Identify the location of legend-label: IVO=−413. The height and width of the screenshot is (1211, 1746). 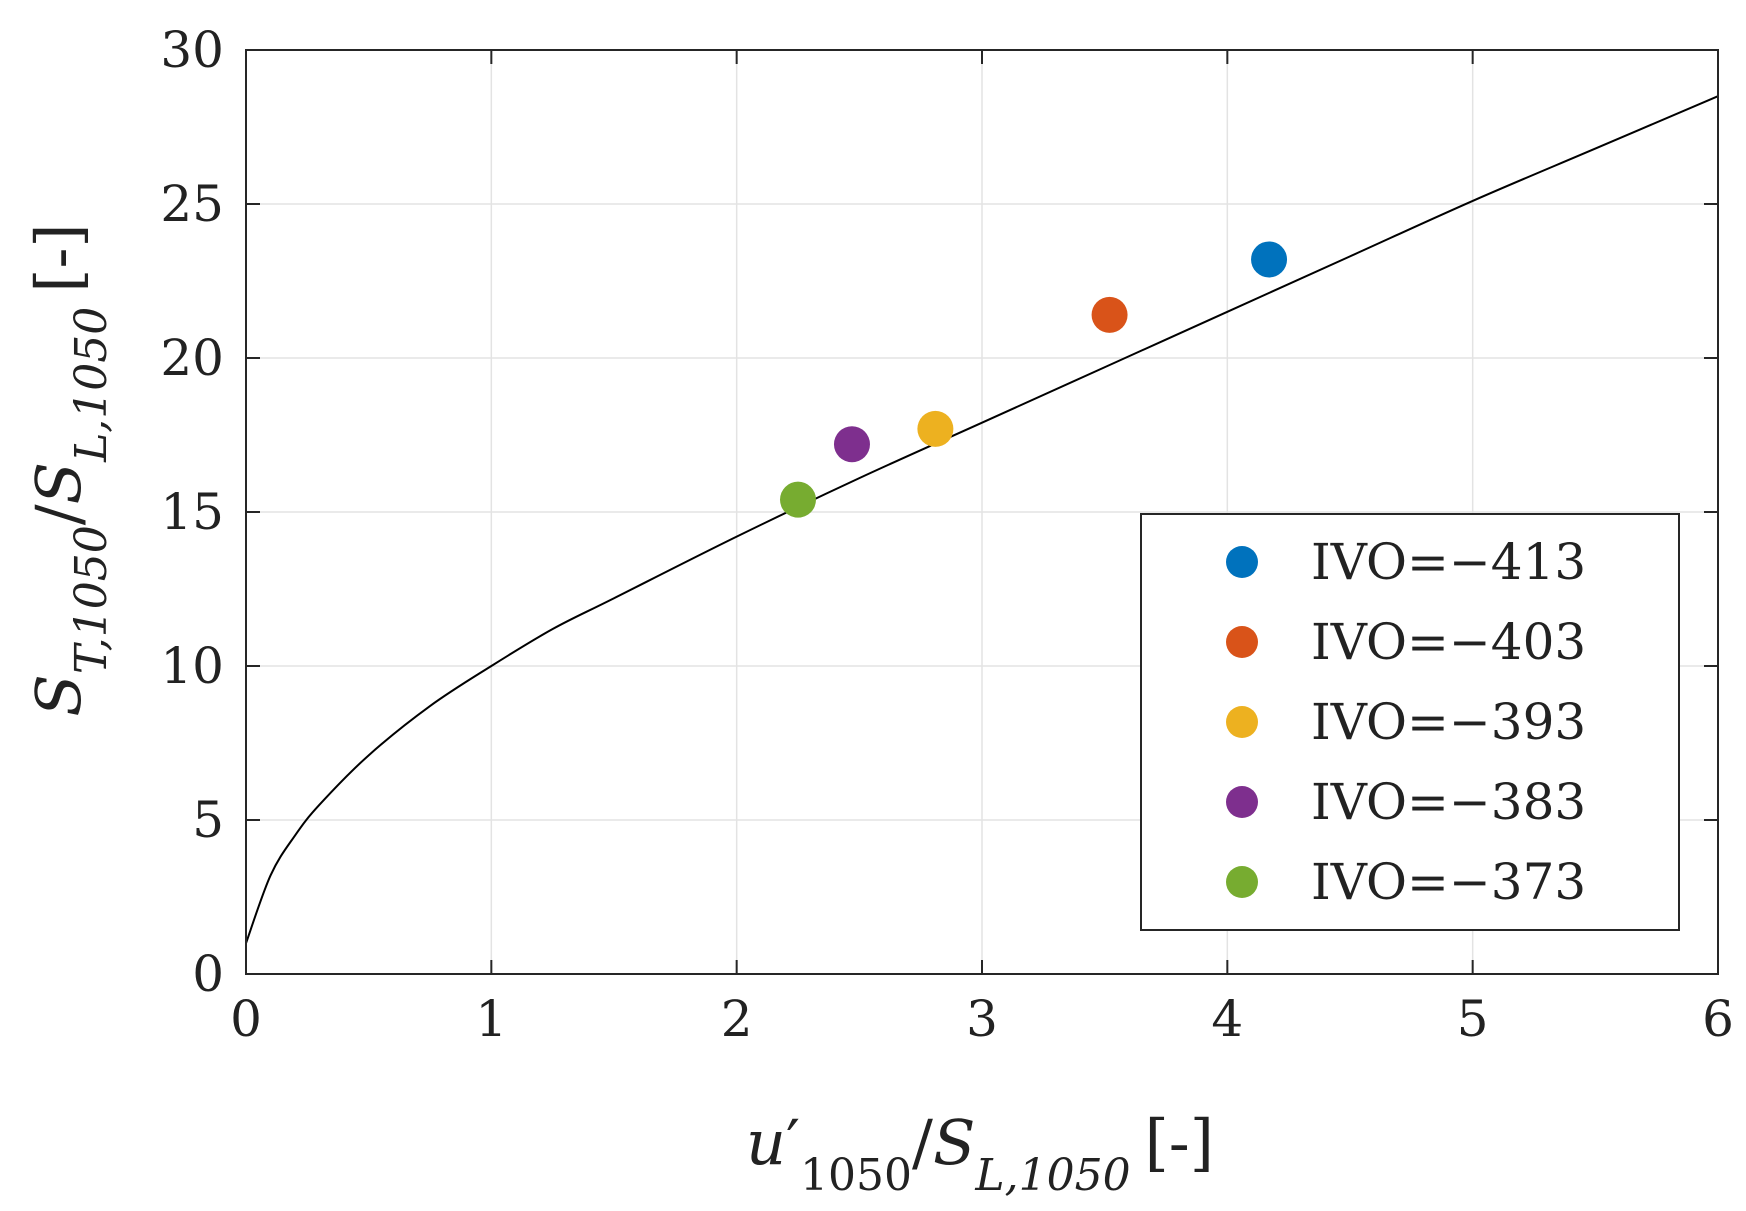
(1448, 562).